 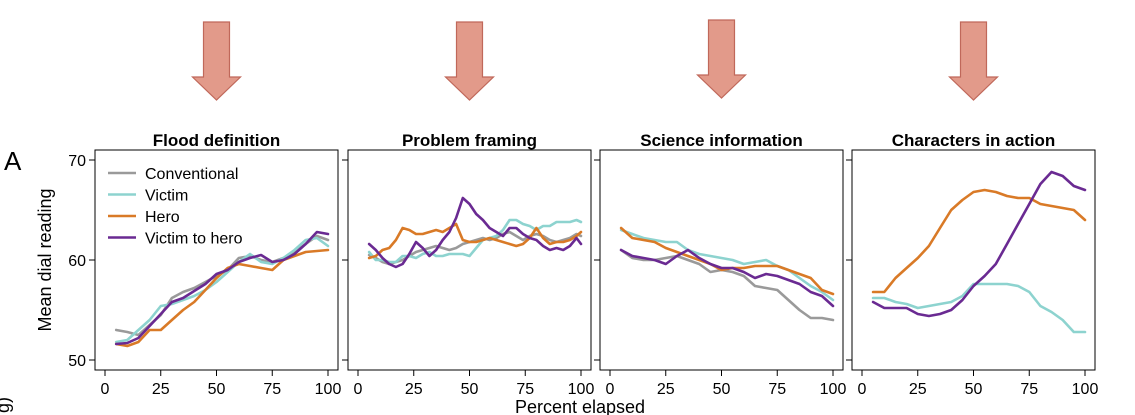 What do you see at coordinates (973, 140) in the screenshot?
I see `panel-title: Characters in action` at bounding box center [973, 140].